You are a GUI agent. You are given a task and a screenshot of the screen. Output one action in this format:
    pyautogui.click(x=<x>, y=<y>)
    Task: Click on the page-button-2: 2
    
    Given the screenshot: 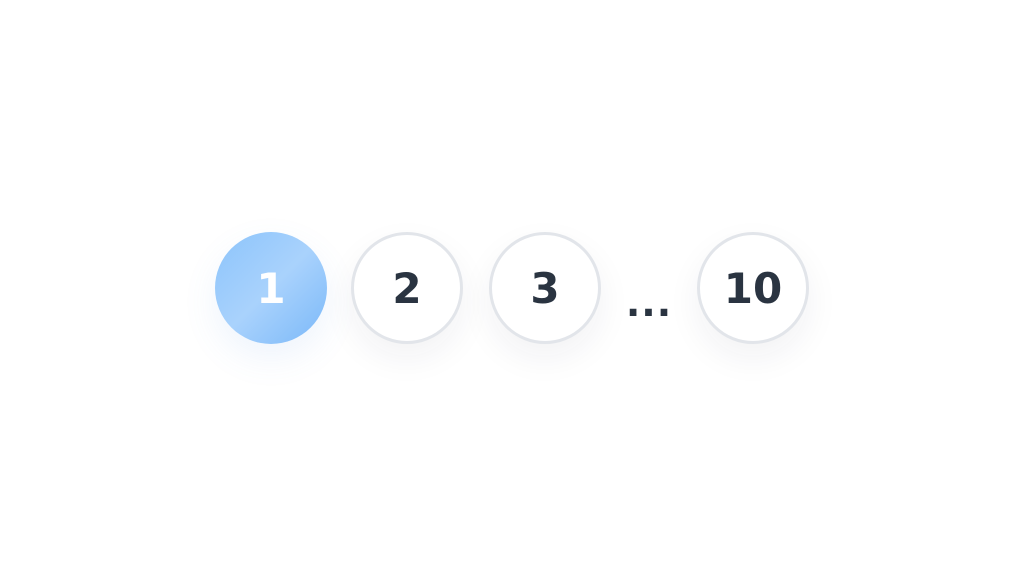 What is the action you would take?
    pyautogui.click(x=407, y=288)
    